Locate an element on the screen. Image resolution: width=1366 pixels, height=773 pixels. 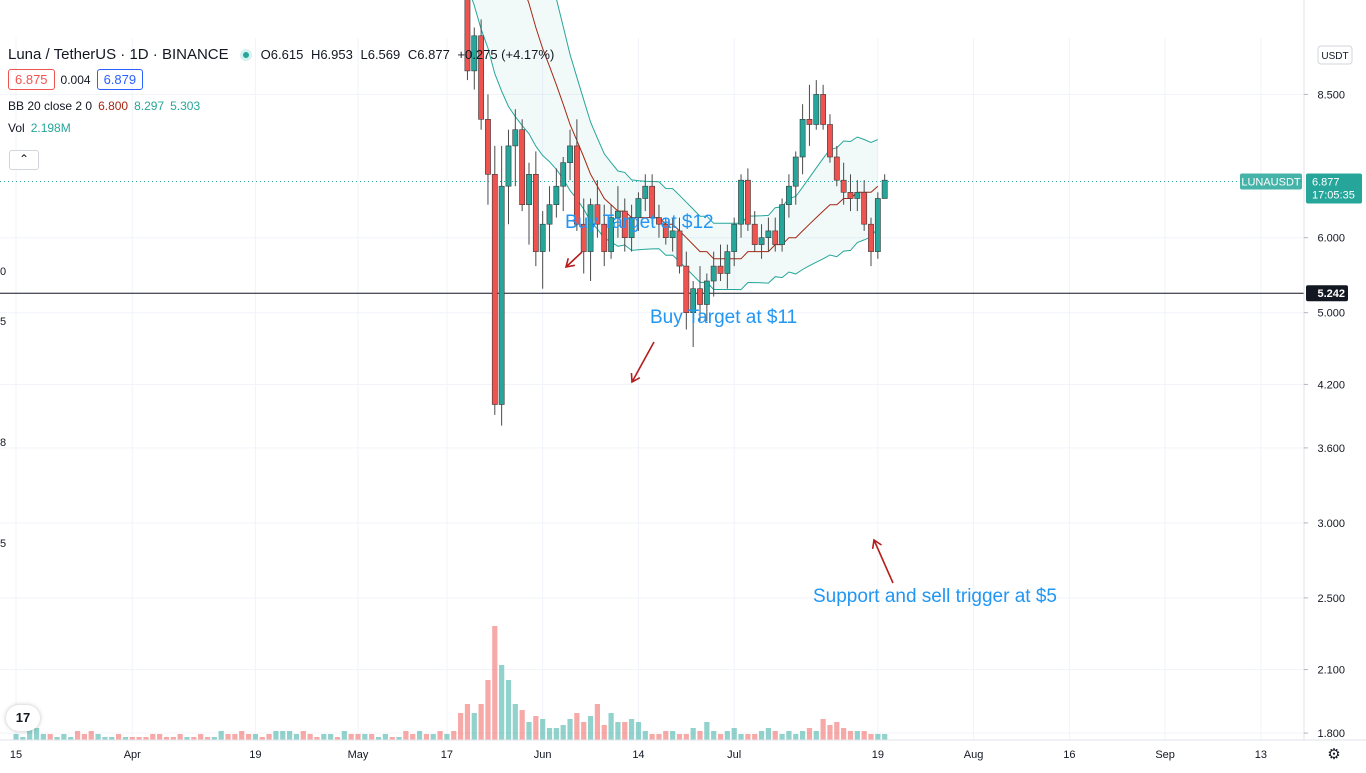
time-tick-label: Apr is located at coordinates (132, 755).